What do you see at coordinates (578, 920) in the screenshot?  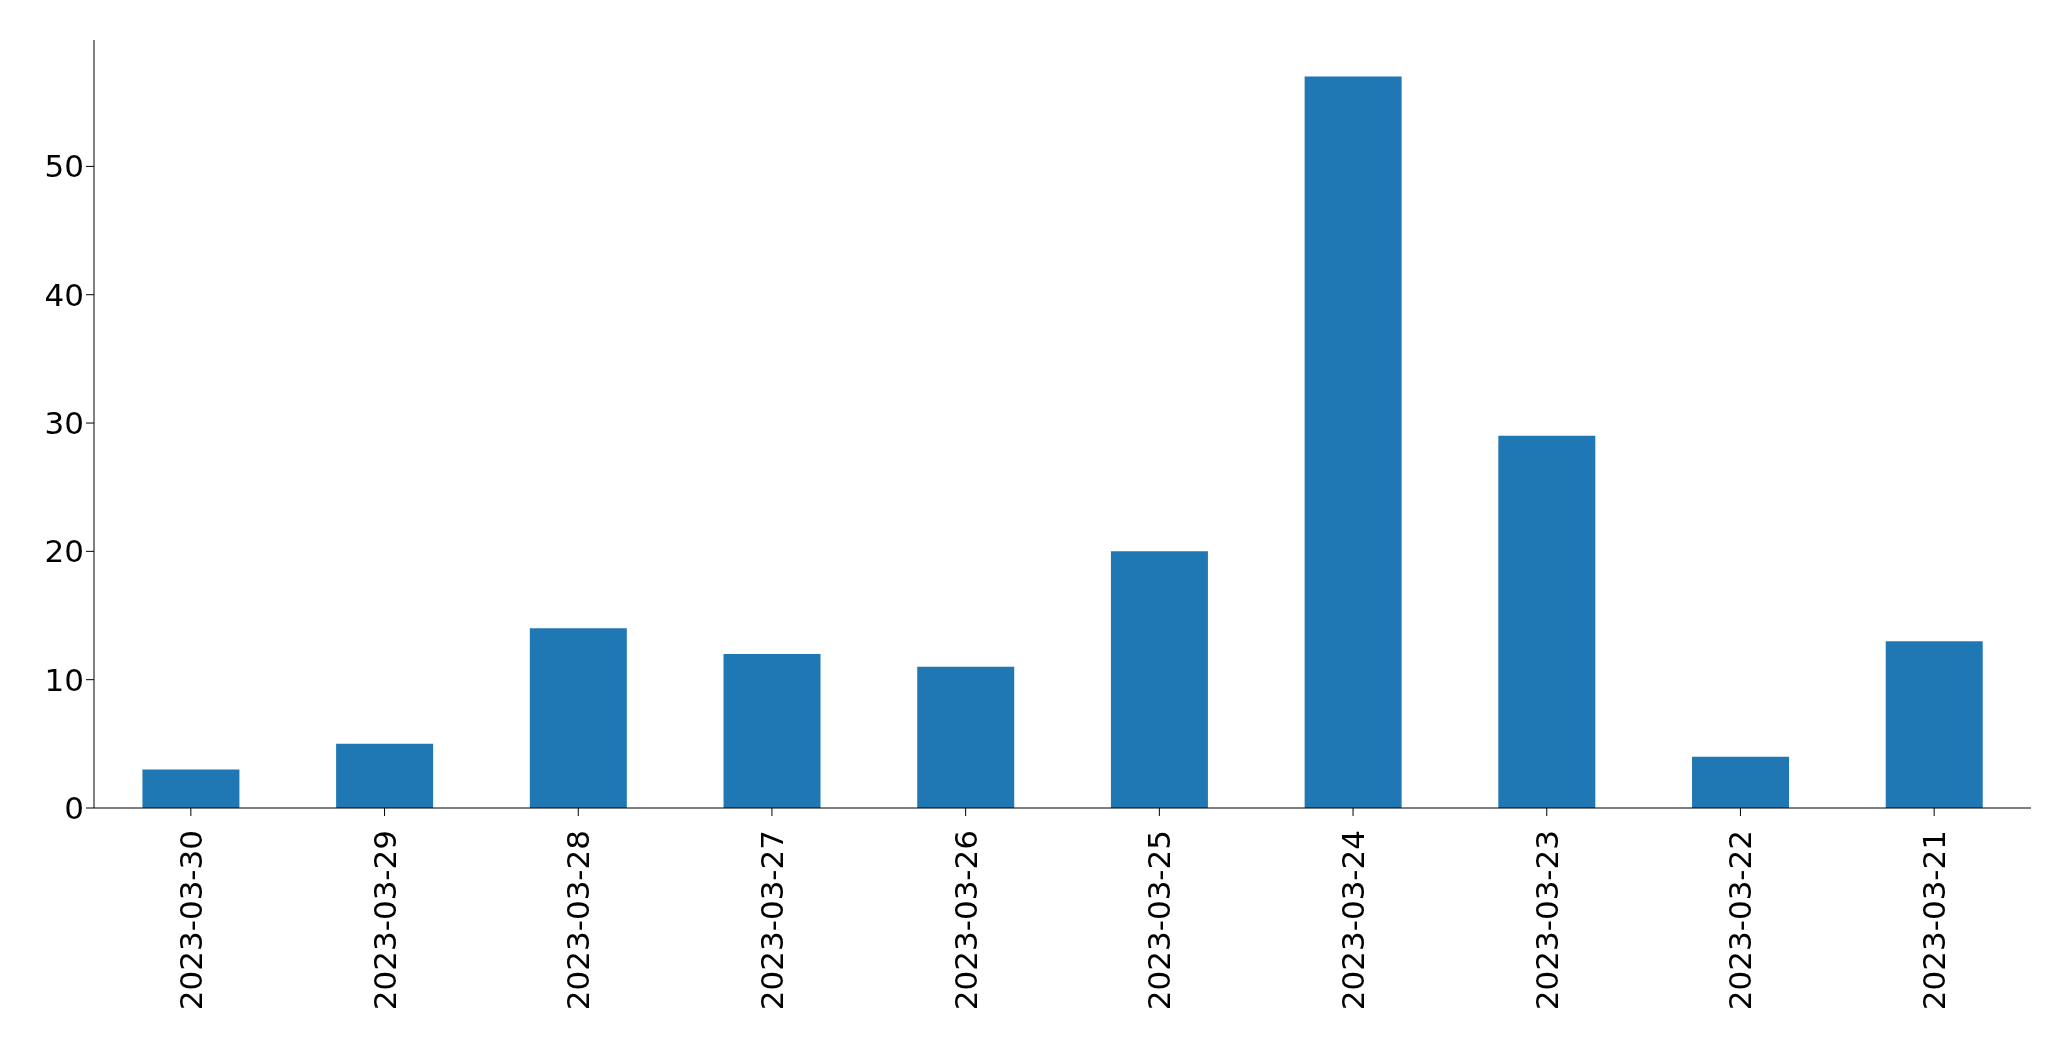 I see `x-tick-label: 2023-03-28` at bounding box center [578, 920].